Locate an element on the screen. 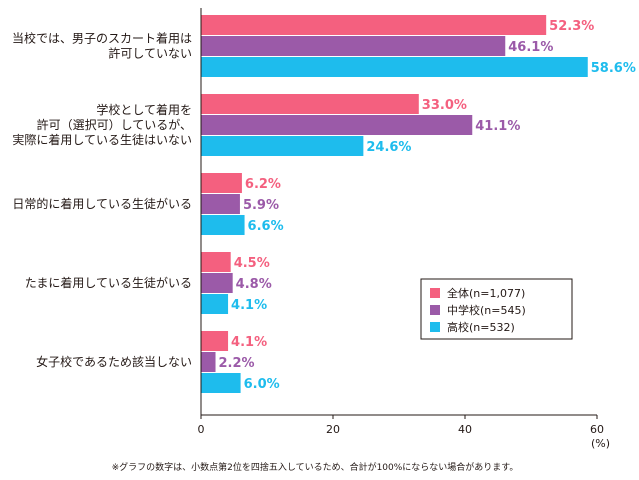  x-tick-label: 60 is located at coordinates (597, 429).